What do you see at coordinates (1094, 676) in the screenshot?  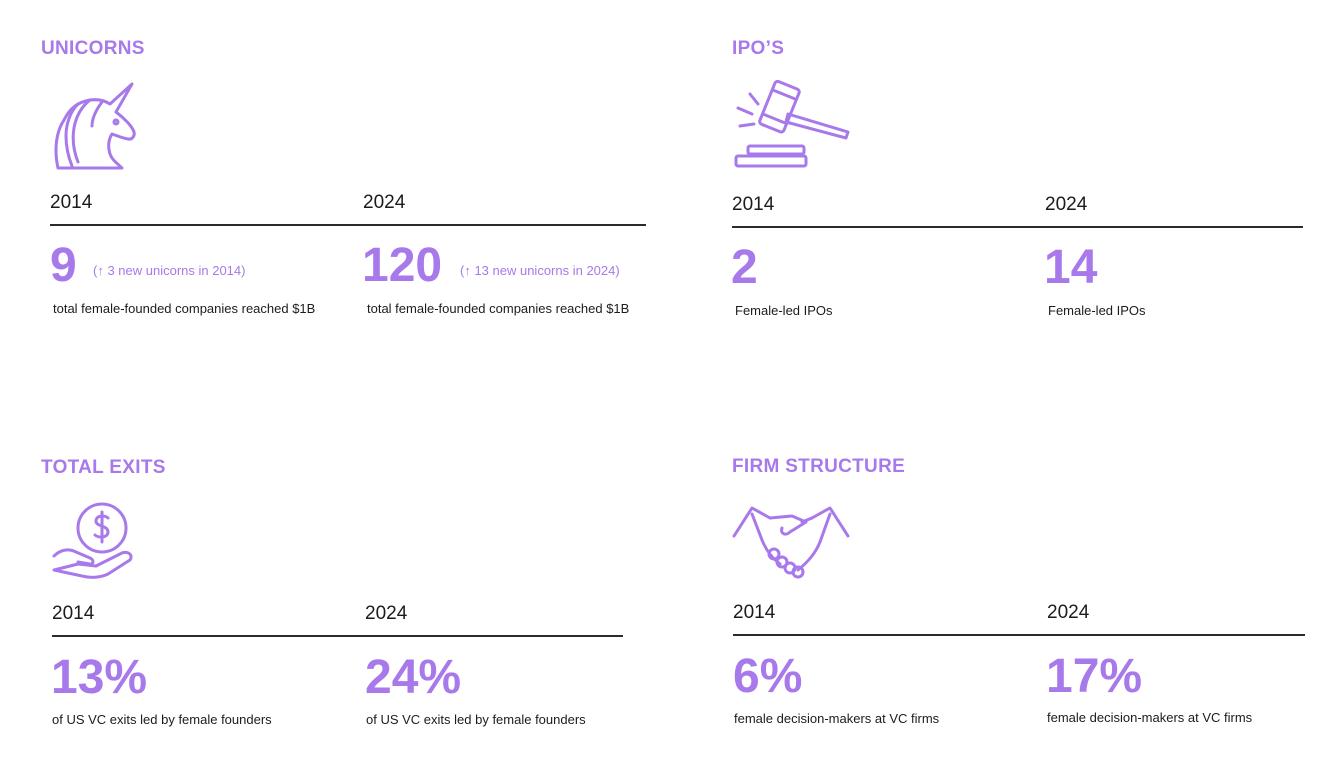 I see `stat-value-2024: 17%` at bounding box center [1094, 676].